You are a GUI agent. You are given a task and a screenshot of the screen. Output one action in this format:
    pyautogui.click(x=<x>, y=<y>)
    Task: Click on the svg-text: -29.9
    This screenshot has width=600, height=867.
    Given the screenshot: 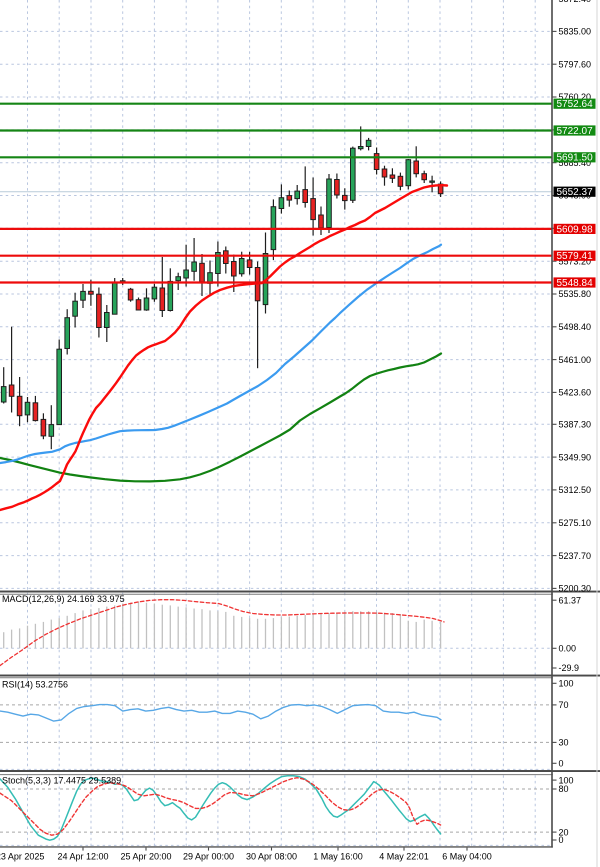 What is the action you would take?
    pyautogui.click(x=569, y=668)
    